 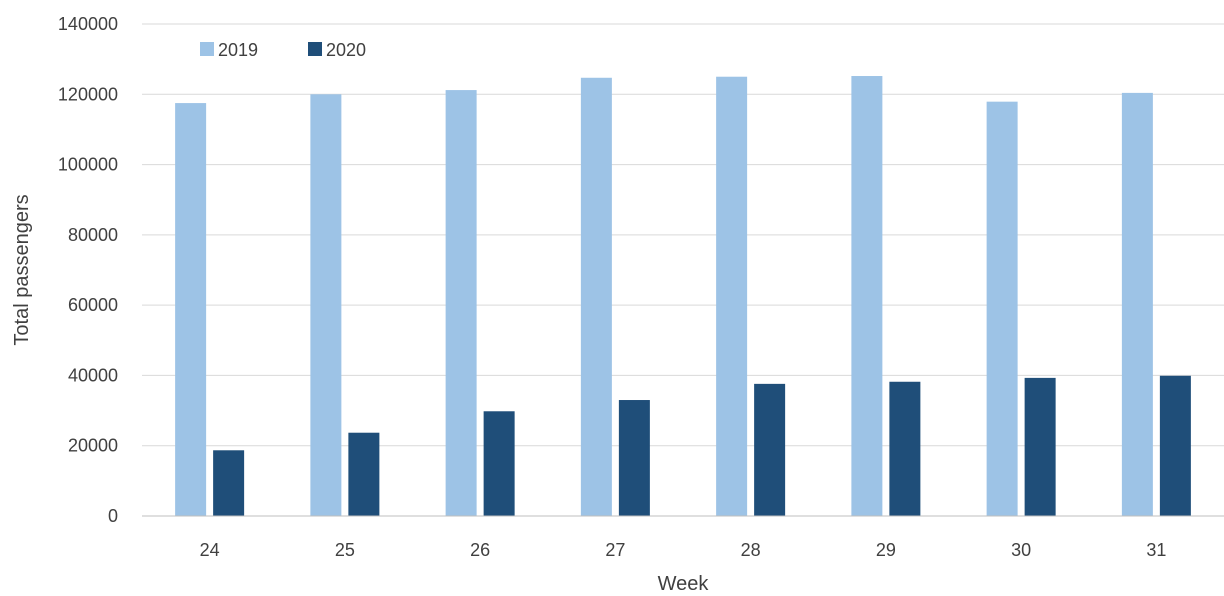 I want to click on y-tick-label: 120000, so click(x=88, y=94).